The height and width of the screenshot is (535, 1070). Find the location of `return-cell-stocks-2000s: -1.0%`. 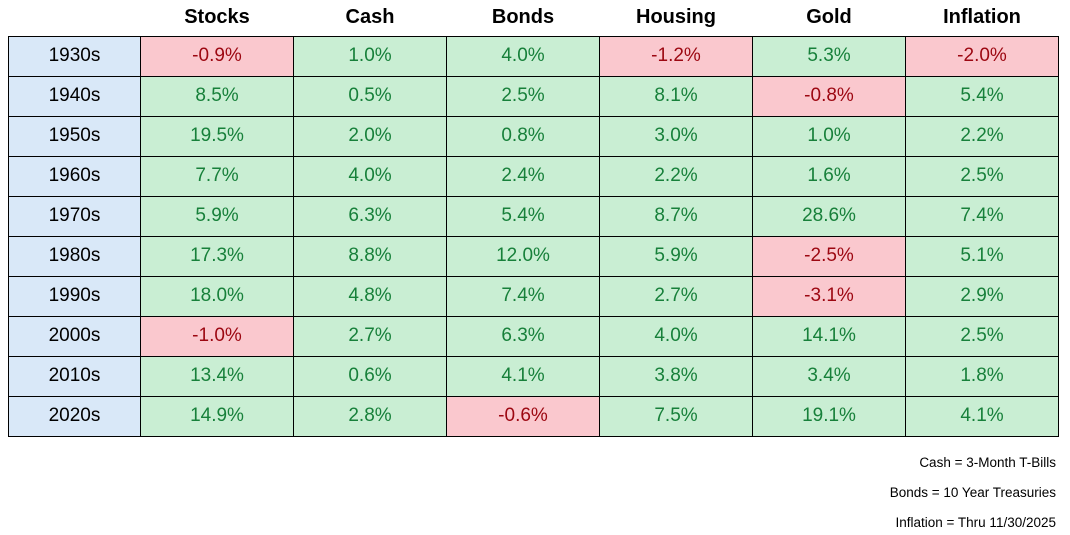

return-cell-stocks-2000s: -1.0% is located at coordinates (217, 336).